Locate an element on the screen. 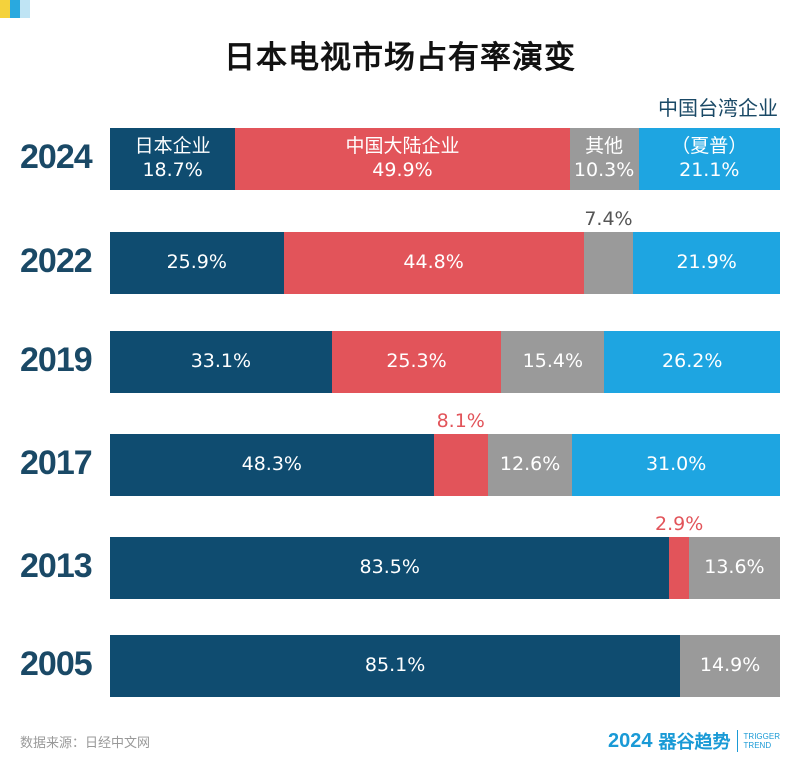  brand-name: 器谷趋势 is located at coordinates (694, 742).